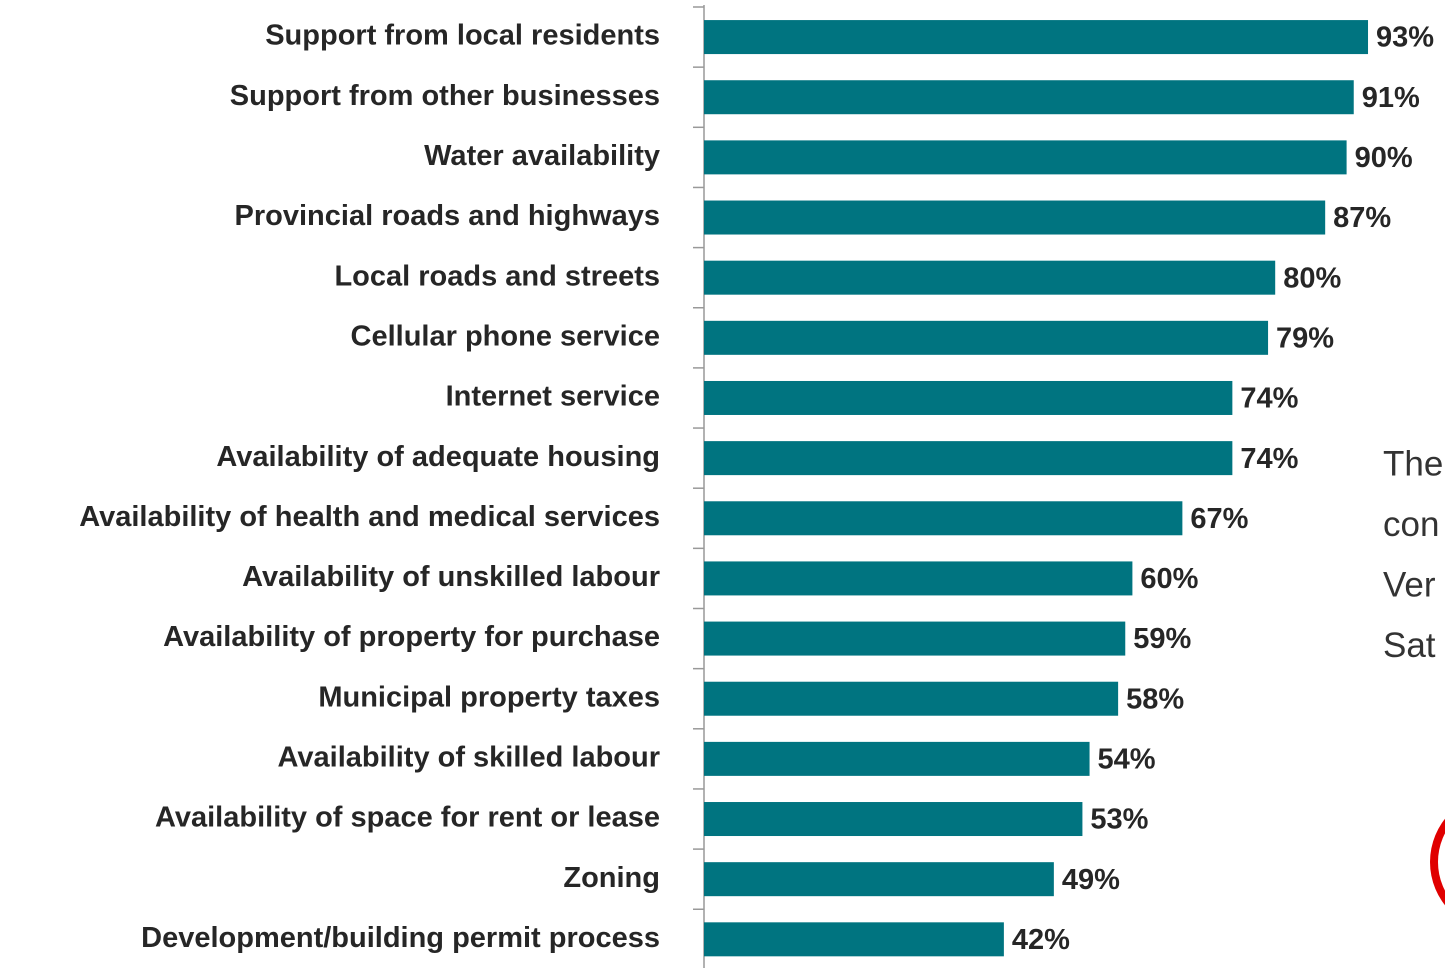 The width and height of the screenshot is (1445, 968). What do you see at coordinates (1391, 98) in the screenshot?
I see `value-label: 91%` at bounding box center [1391, 98].